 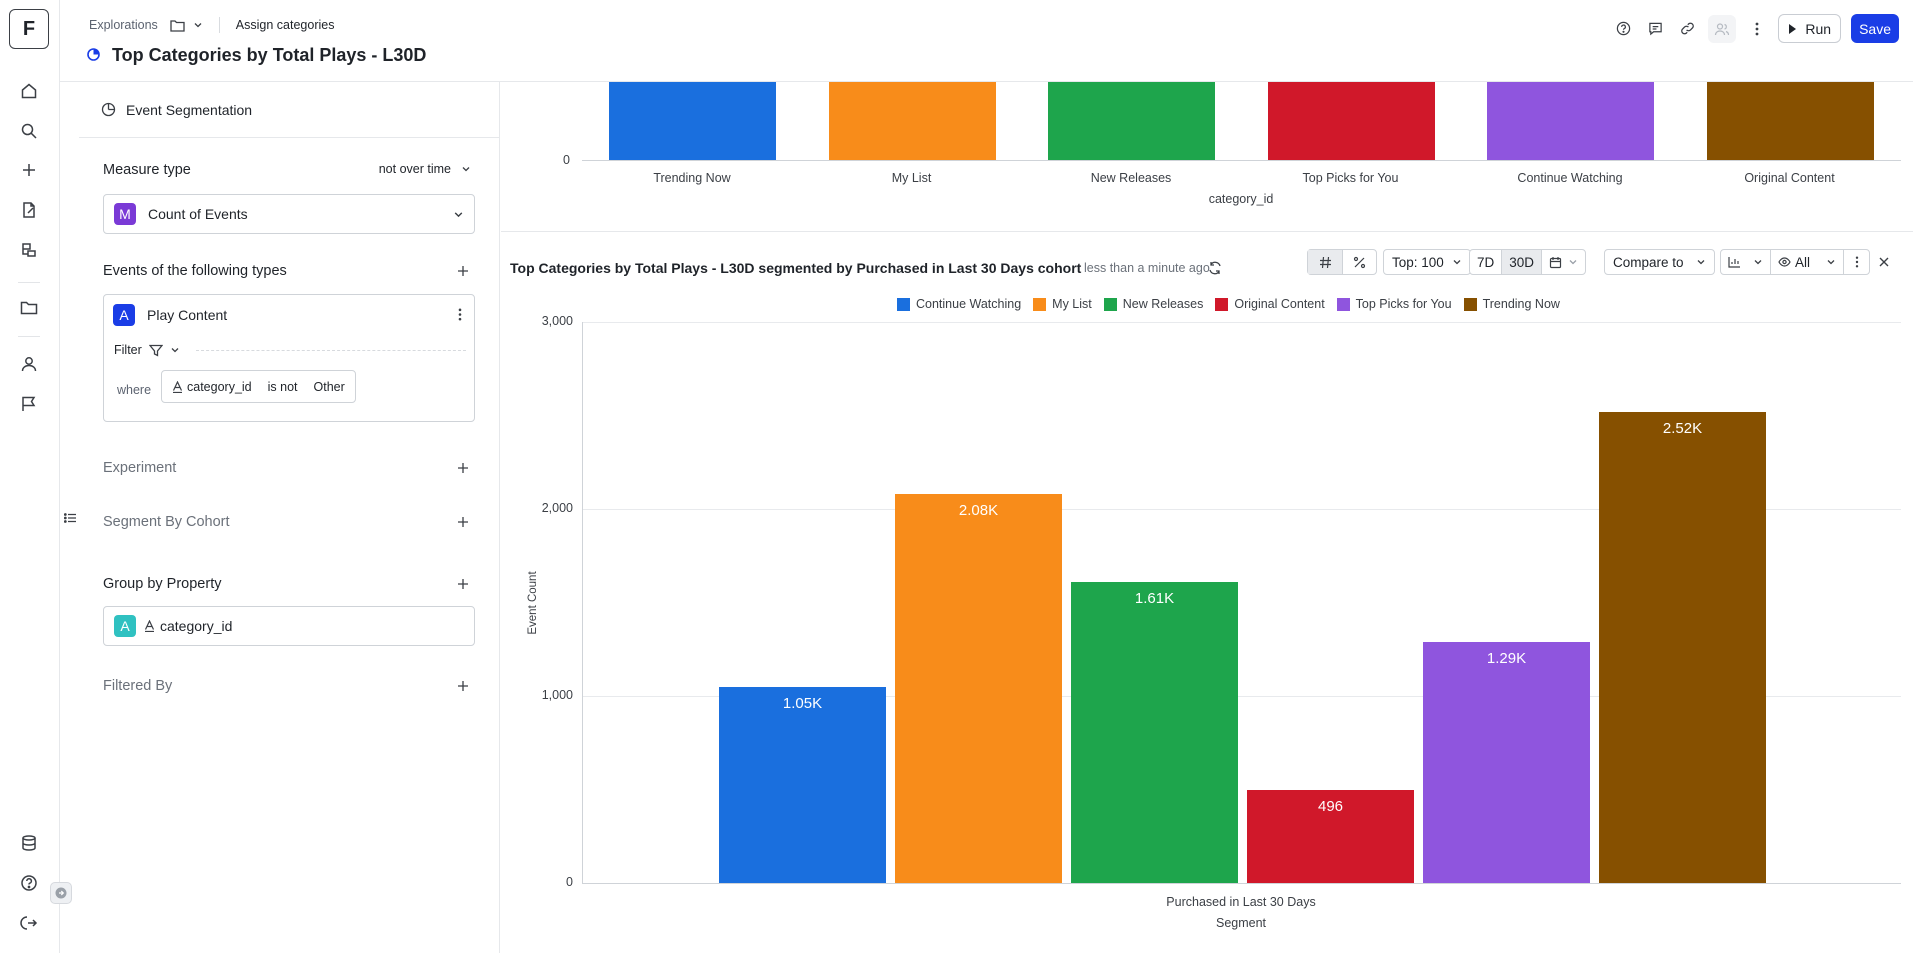 I want to click on segment-cohort-label: Segment By Cohort, so click(x=166, y=522).